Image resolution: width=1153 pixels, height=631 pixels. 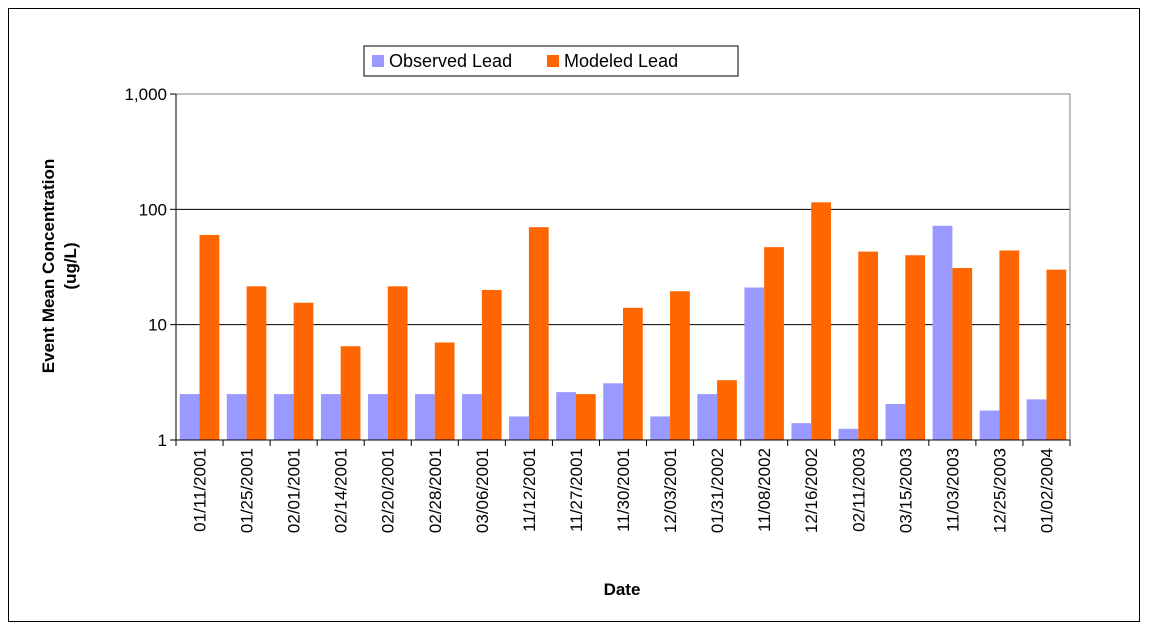 What do you see at coordinates (622, 589) in the screenshot?
I see `x-axis-title: Date` at bounding box center [622, 589].